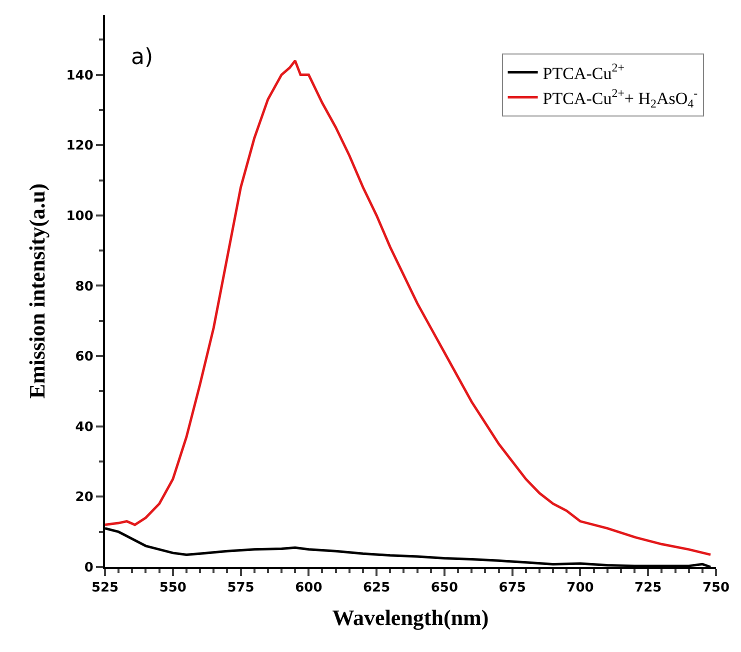 This screenshot has width=741, height=652. I want to click on x-tick-label: 725, so click(648, 588).